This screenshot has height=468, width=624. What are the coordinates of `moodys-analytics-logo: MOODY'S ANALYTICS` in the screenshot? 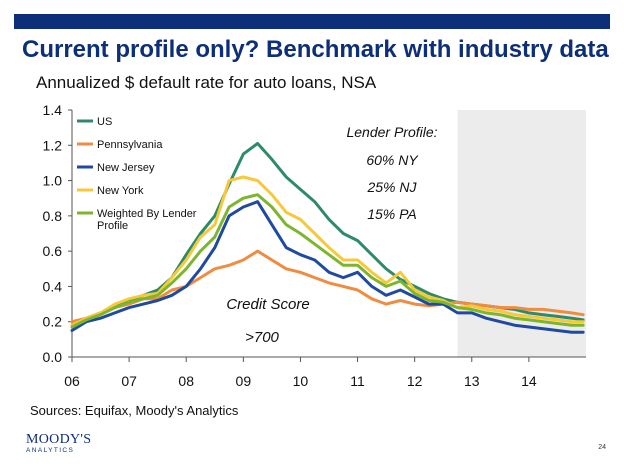 It's located at (61, 446).